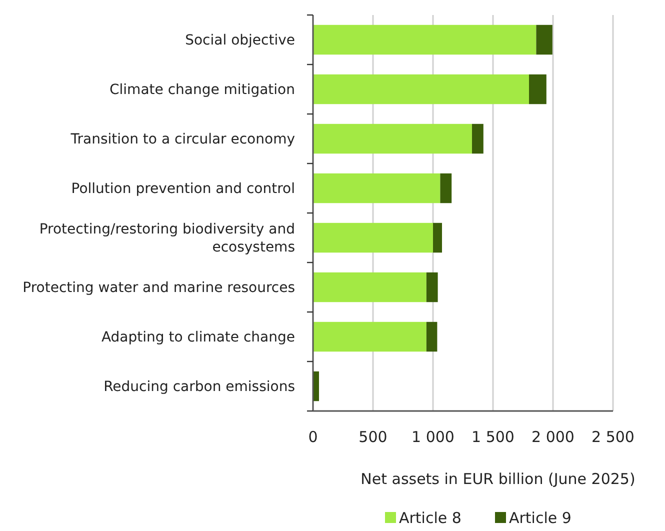  Describe the element at coordinates (540, 518) in the screenshot. I see `legend-label: Article 9` at that location.